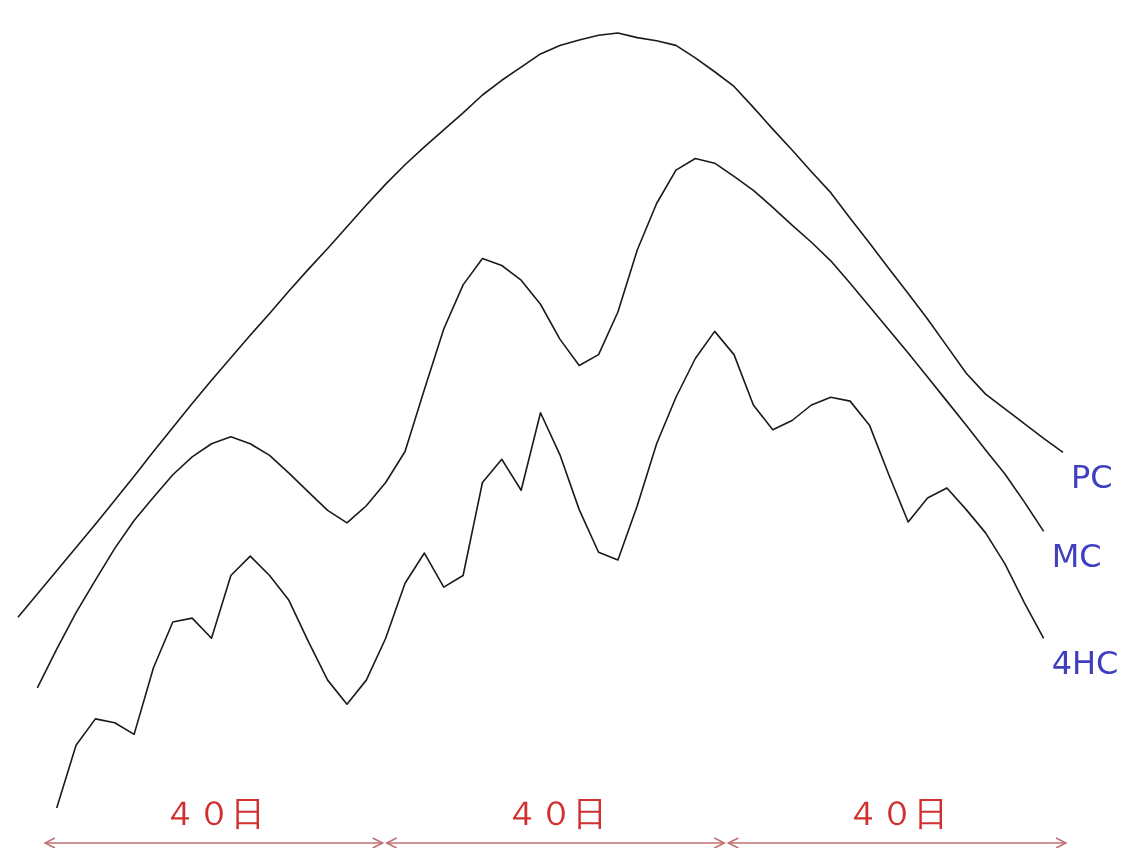 The image size is (1137, 848). Describe the element at coordinates (1092, 477) in the screenshot. I see `series-label: PC` at that location.